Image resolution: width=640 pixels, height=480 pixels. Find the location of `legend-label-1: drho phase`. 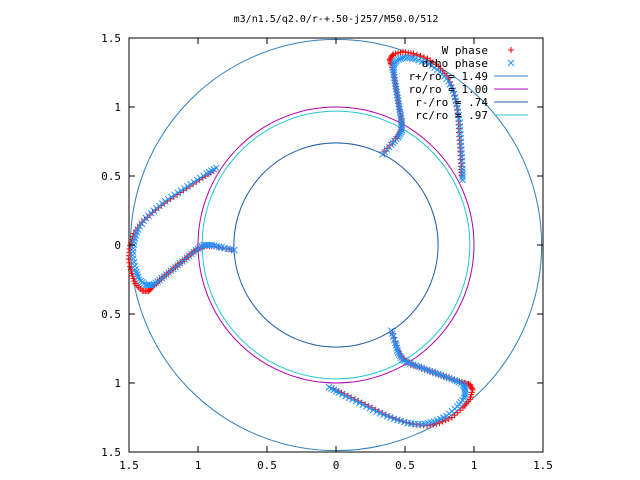

legend-label-1: drho phase is located at coordinates (455, 63).